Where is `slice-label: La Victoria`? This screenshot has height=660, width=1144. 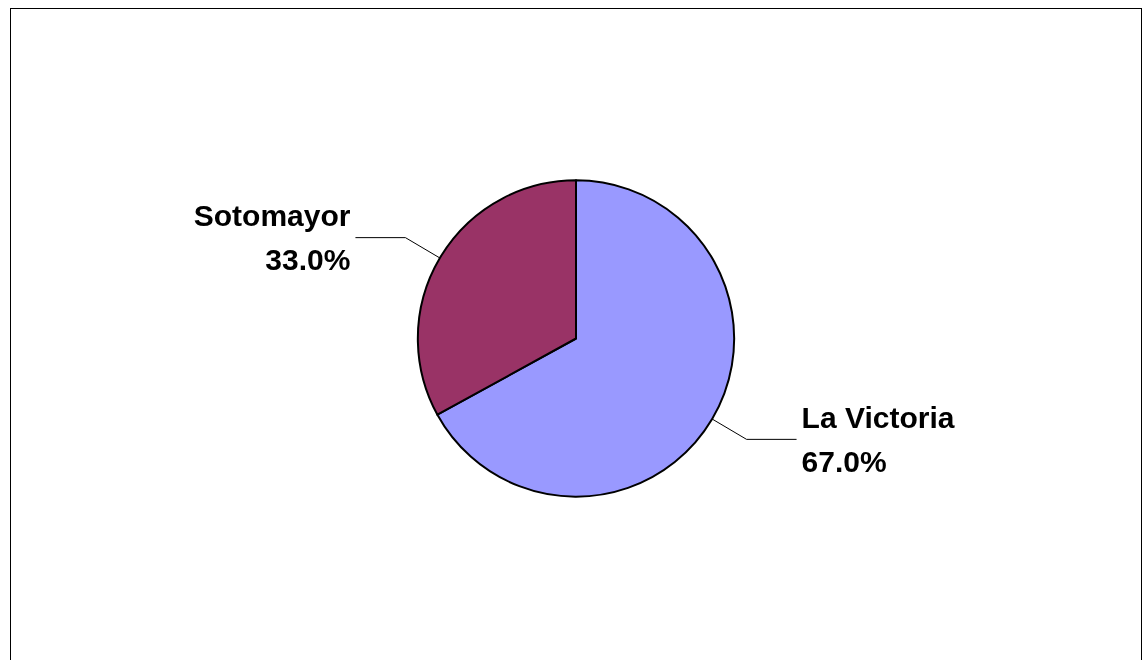 slice-label: La Victoria is located at coordinates (878, 417).